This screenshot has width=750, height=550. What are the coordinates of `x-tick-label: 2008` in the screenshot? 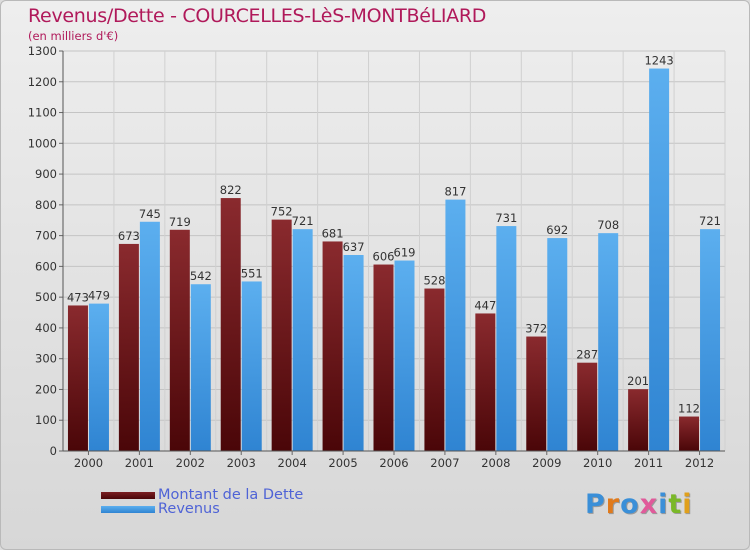 It's located at (495, 463).